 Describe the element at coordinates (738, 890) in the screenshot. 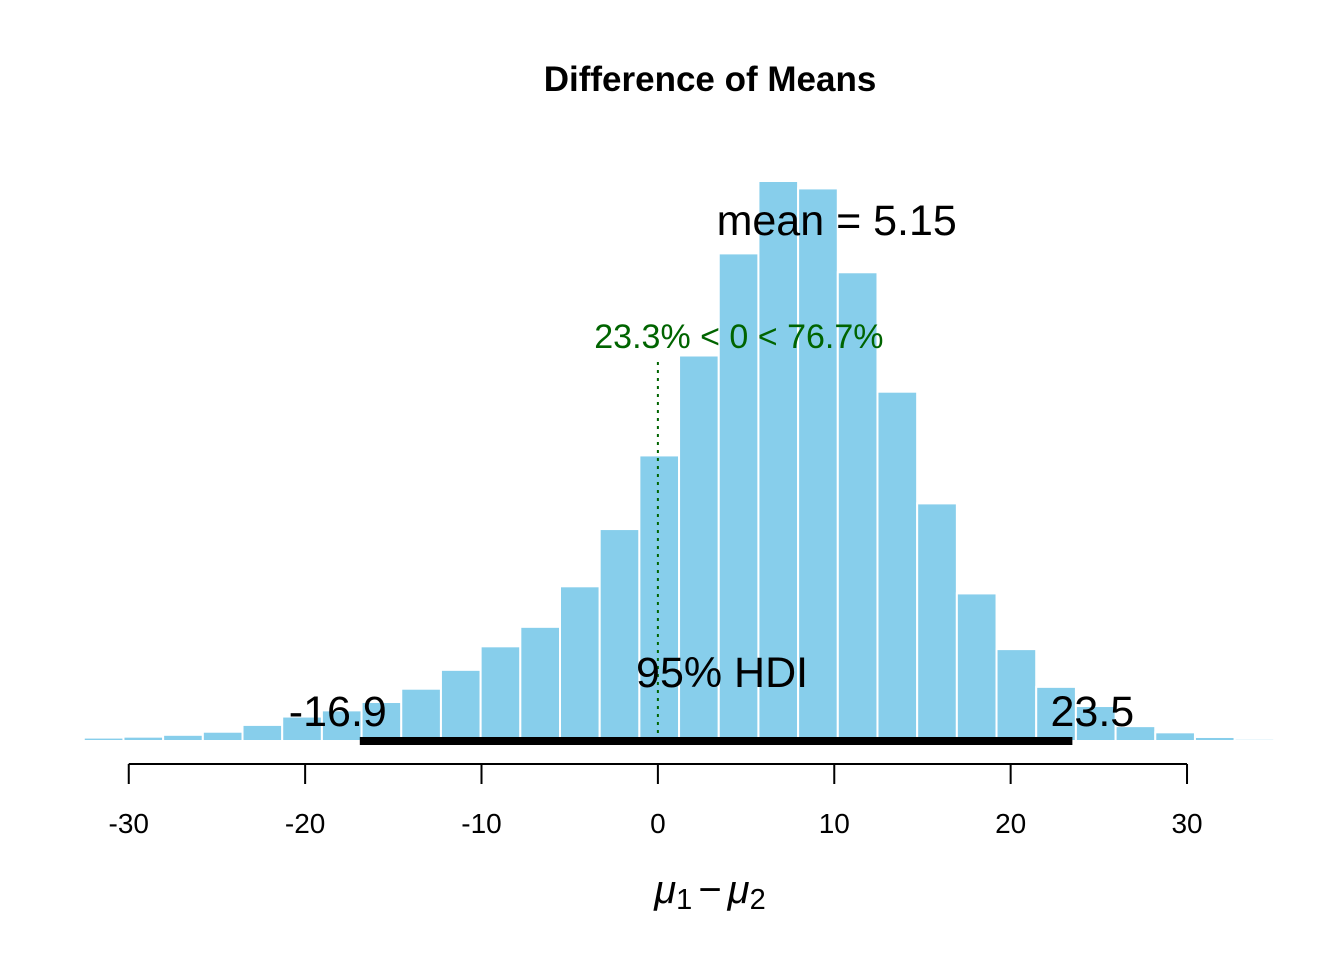

I see `x-label-mu-2: μ` at that location.